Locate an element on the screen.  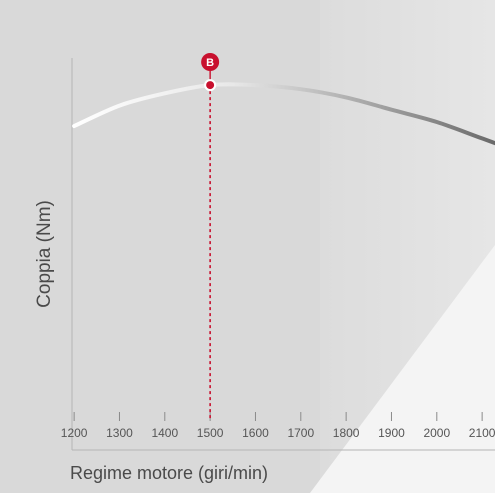
x-tick-label: 1900 is located at coordinates (391, 433).